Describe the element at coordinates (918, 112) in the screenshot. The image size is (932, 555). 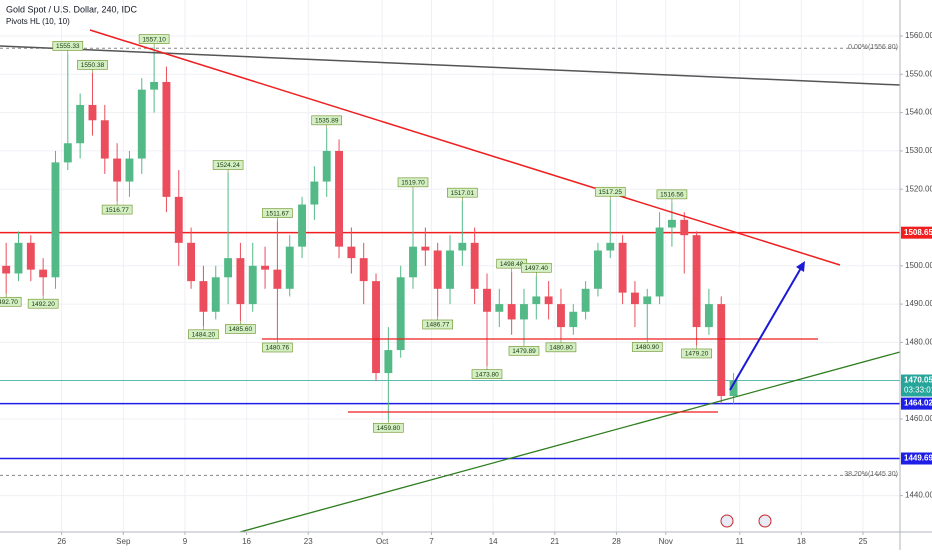
I see `y-tick-label: 1540.00` at that location.